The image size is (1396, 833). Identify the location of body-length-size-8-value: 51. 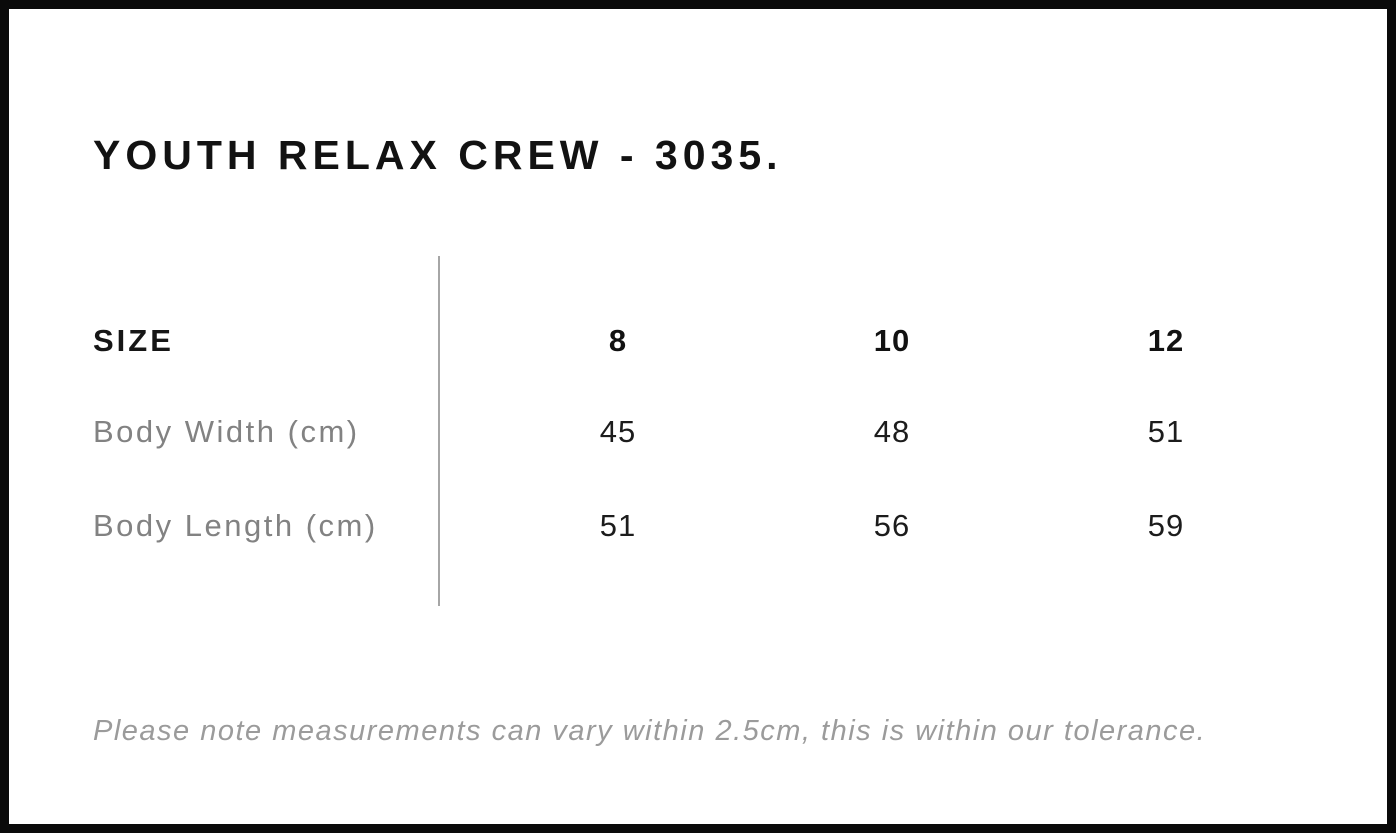
(618, 525).